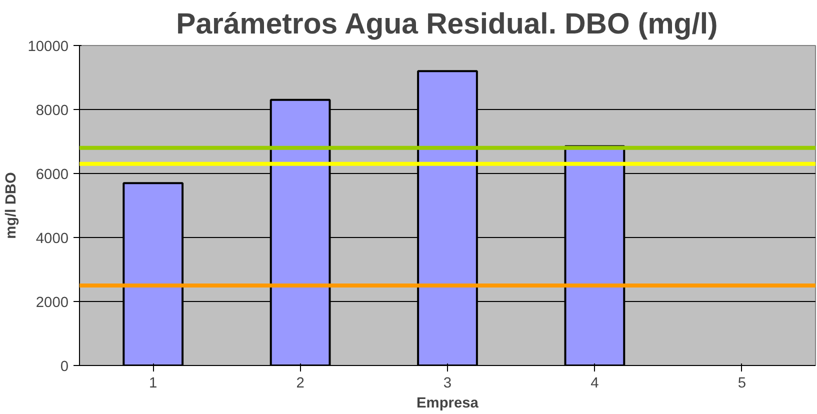 The height and width of the screenshot is (414, 817). I want to click on x-tick-label: 3, so click(447, 384).